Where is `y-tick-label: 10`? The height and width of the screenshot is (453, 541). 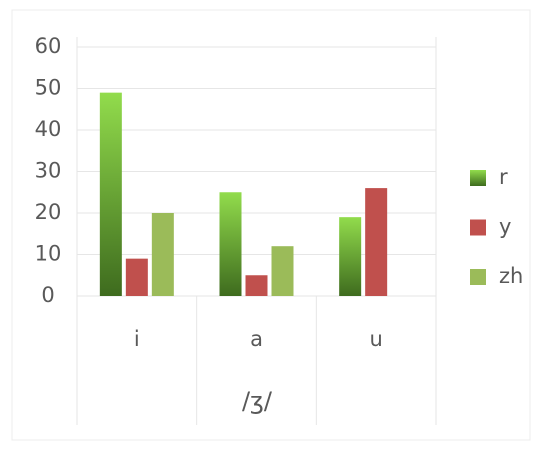
y-tick-label: 10 is located at coordinates (48, 254).